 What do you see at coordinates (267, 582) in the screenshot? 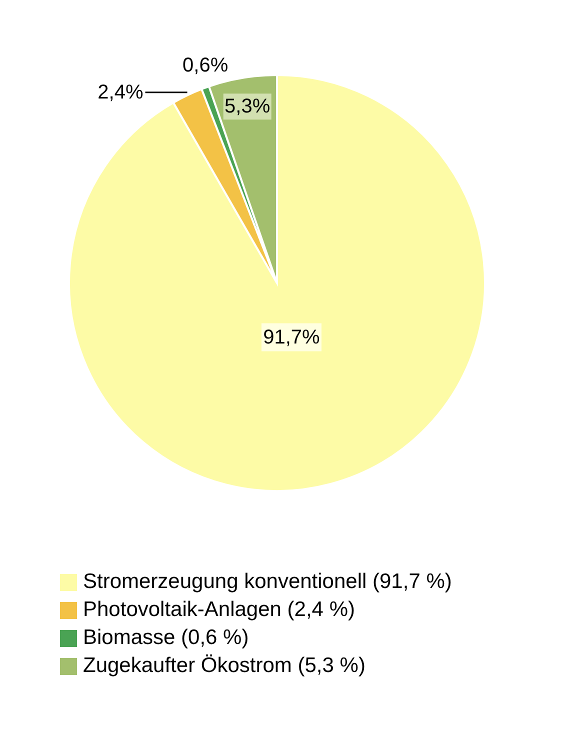
I see `legend-label: Stromerzeugung konventionell (91,7 %)` at bounding box center [267, 582].